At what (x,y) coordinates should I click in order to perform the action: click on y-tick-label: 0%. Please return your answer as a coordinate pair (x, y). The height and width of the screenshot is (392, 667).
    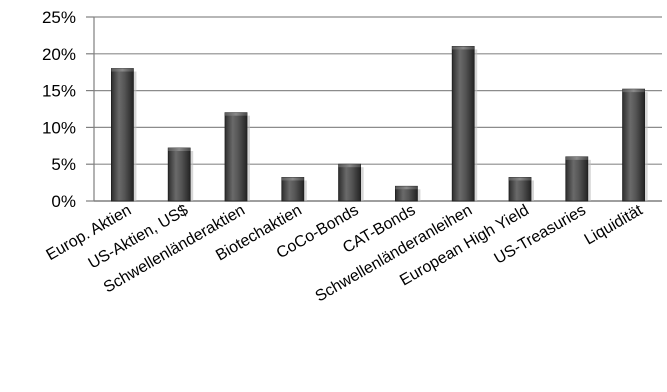
    Looking at the image, I should click on (63, 201).